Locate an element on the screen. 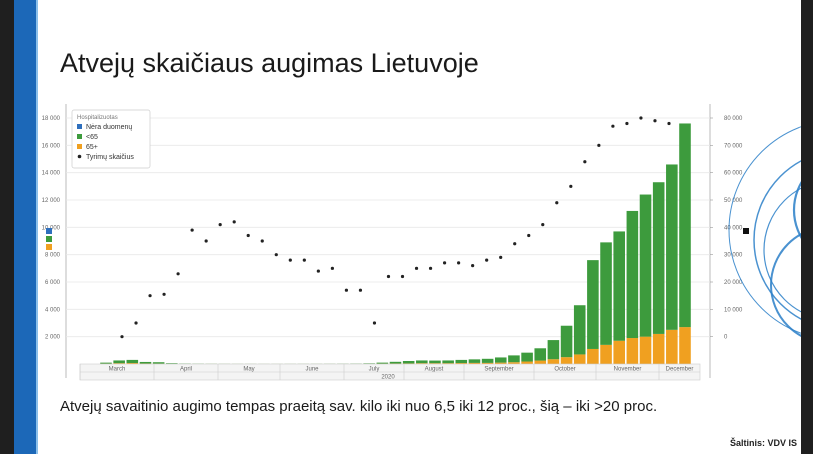 Image resolution: width=813 pixels, height=454 pixels. x-month-label: December is located at coordinates (680, 370).